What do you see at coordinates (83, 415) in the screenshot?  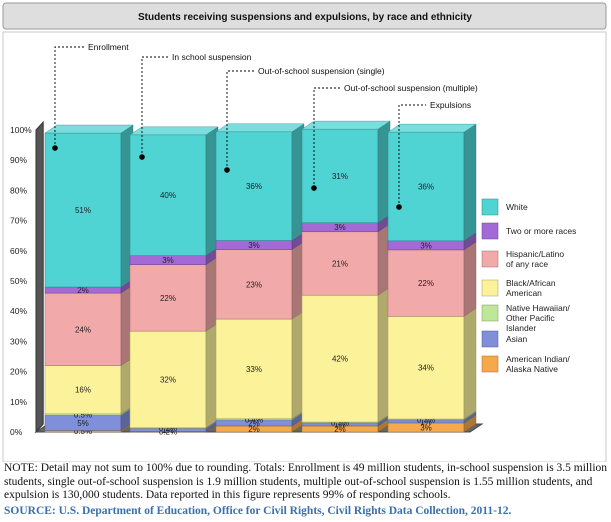 I see `data-label-native-hawaiian-other-pacific-islander-enrollment: 0.5%` at bounding box center [83, 415].